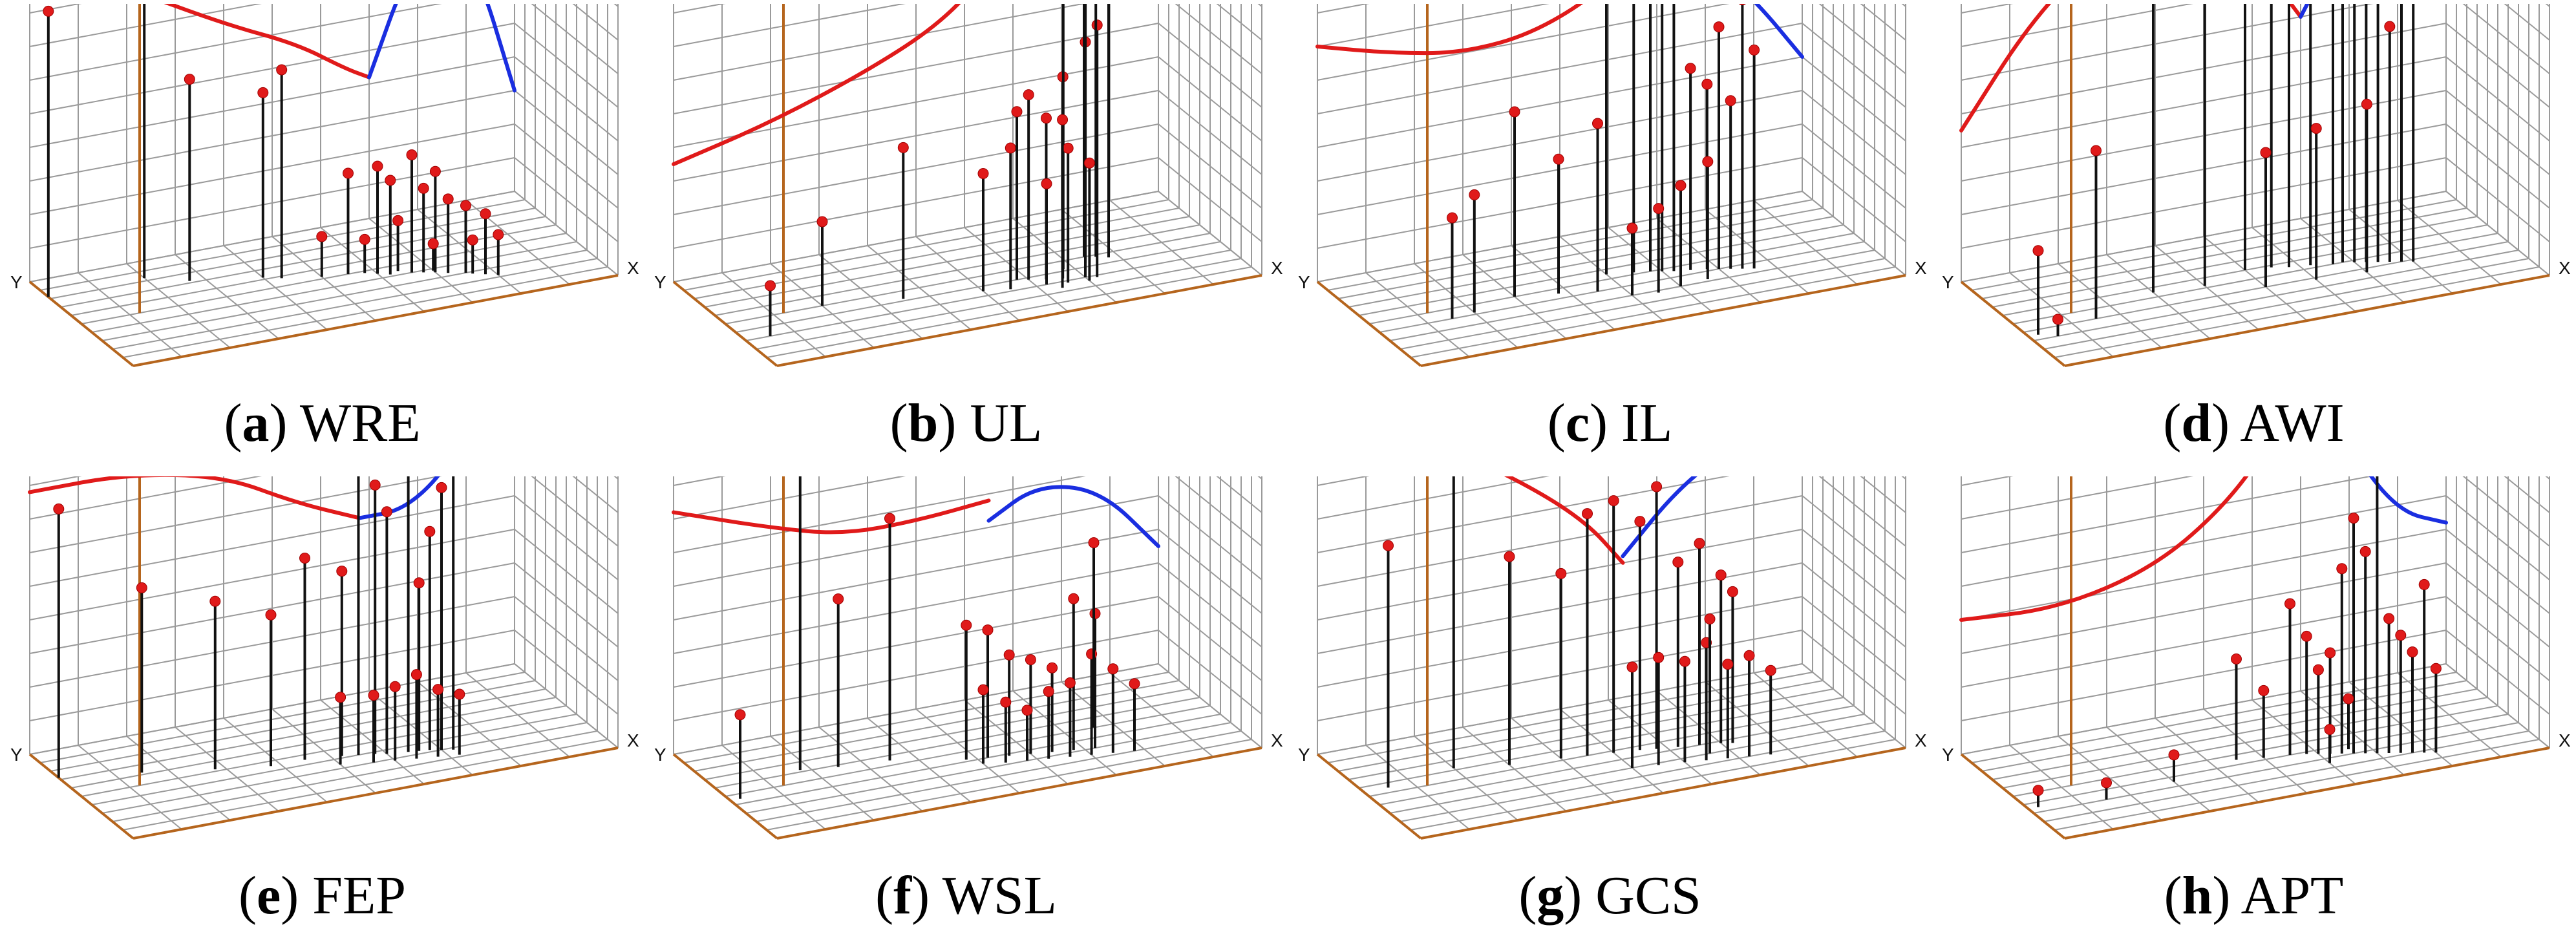 Image resolution: width=2576 pixels, height=945 pixels. I want to click on caption-name: FEP, so click(359, 895).